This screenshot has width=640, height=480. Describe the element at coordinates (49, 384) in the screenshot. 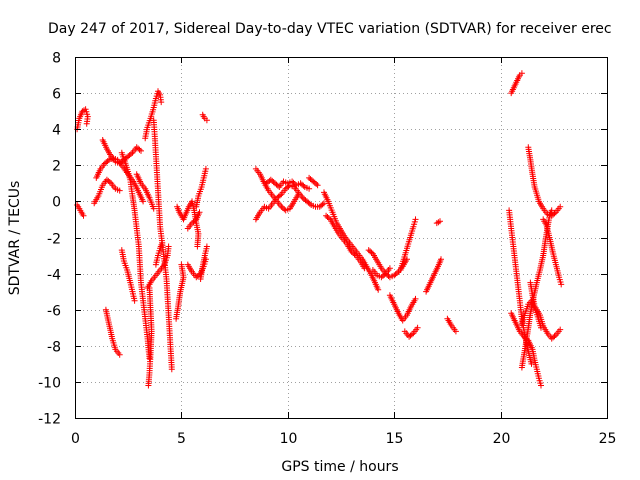

I see `y-tick-label: -10` at that location.